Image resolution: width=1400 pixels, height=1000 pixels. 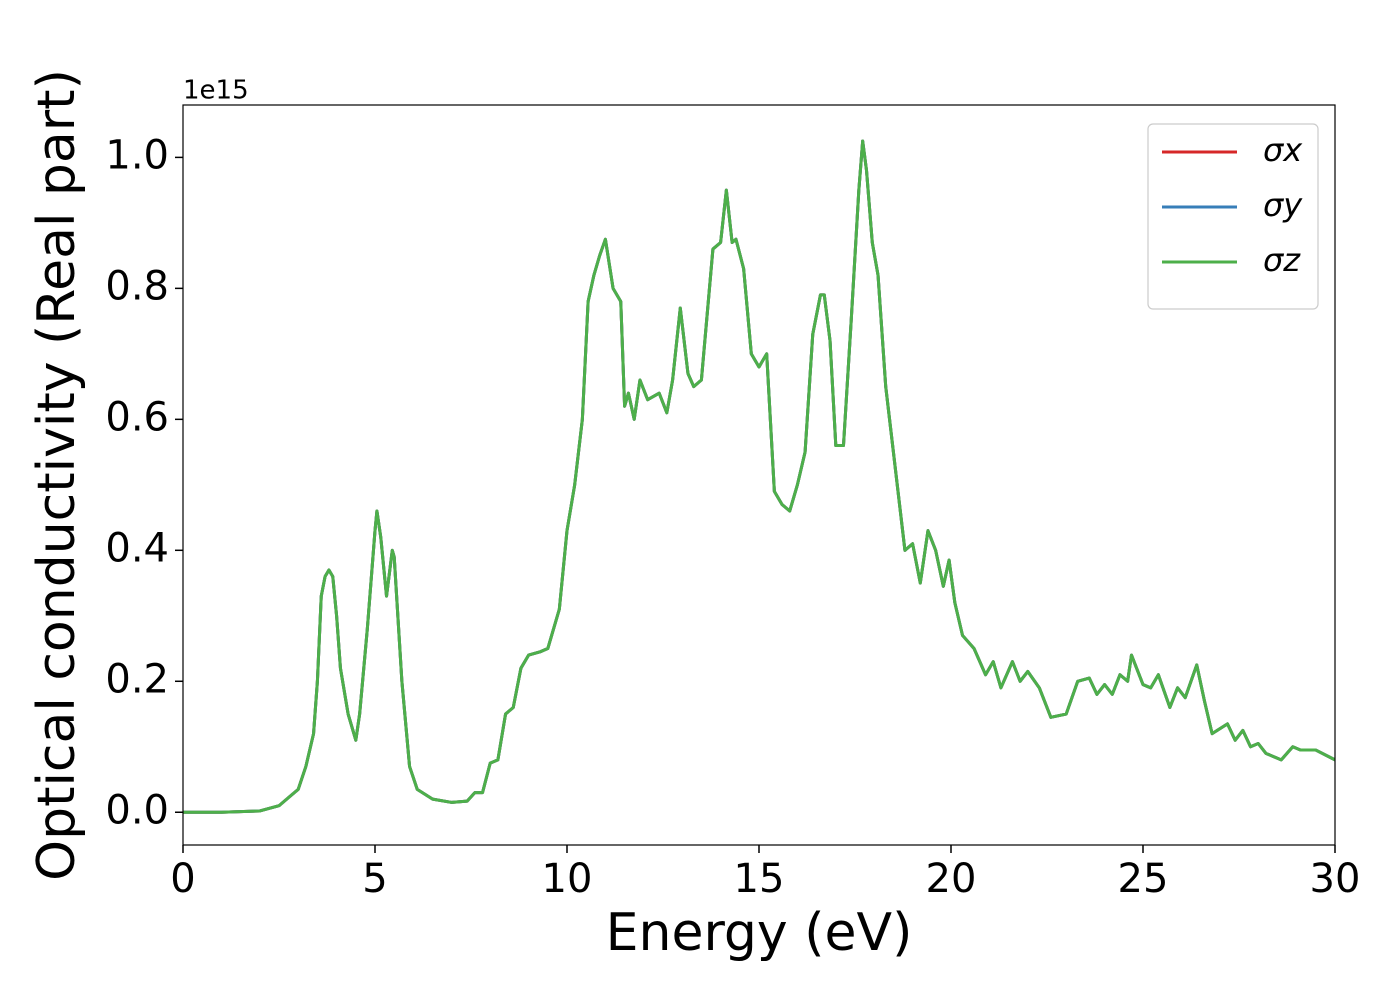 I want to click on offset-label: 1e15, so click(x=216, y=91).